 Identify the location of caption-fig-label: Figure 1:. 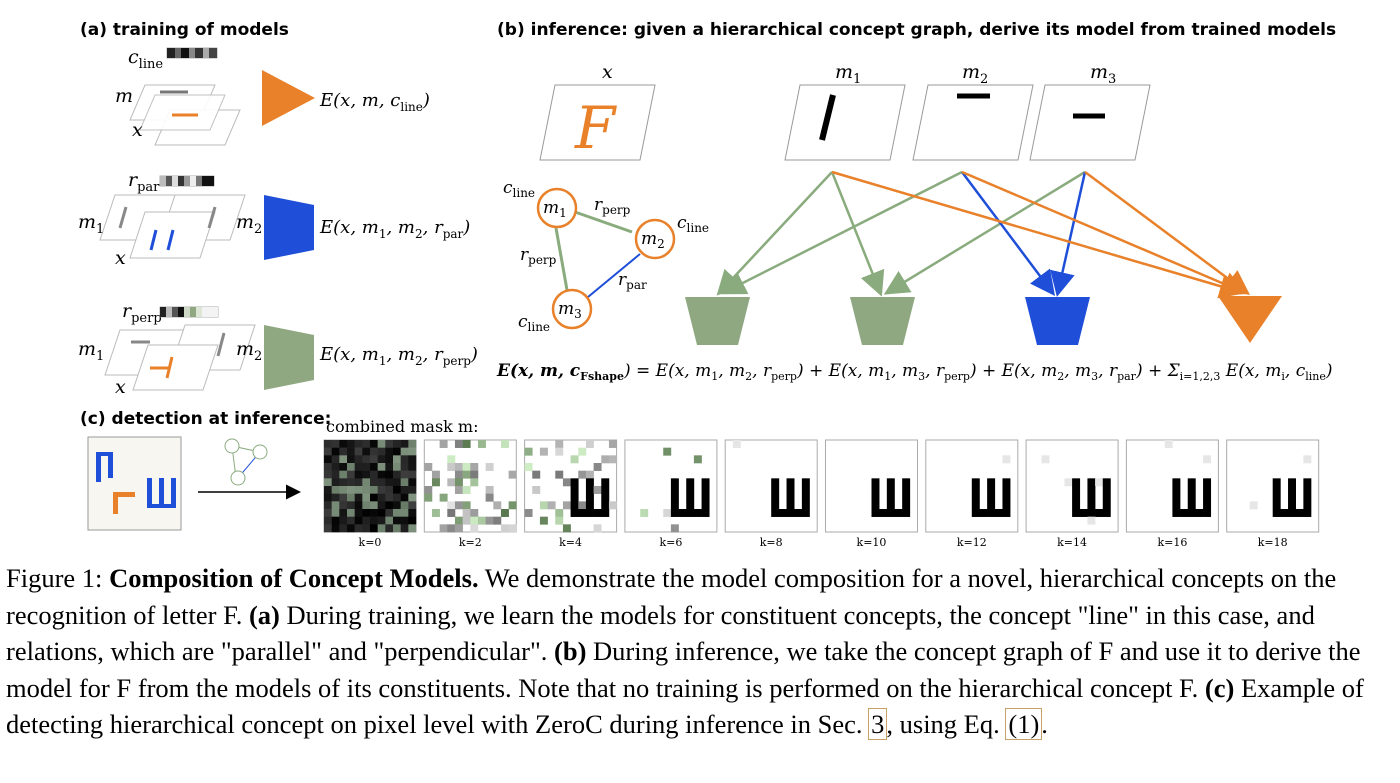
(54, 578).